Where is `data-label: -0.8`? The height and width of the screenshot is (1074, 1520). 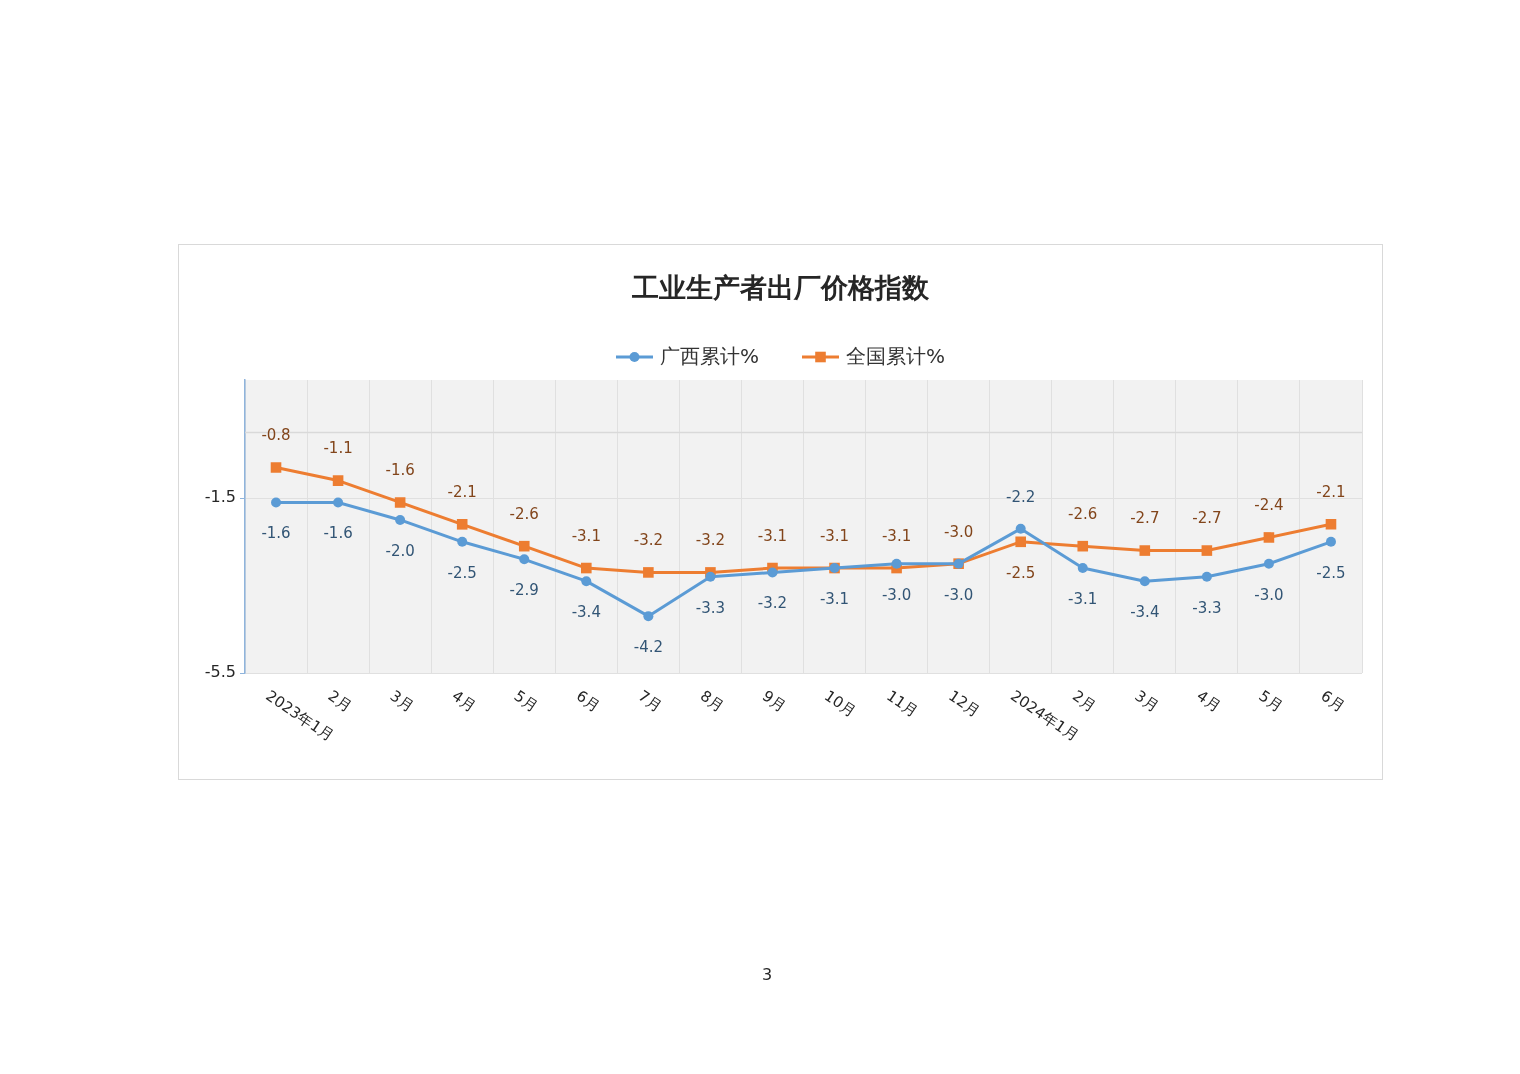
data-label: -0.8 is located at coordinates (276, 435).